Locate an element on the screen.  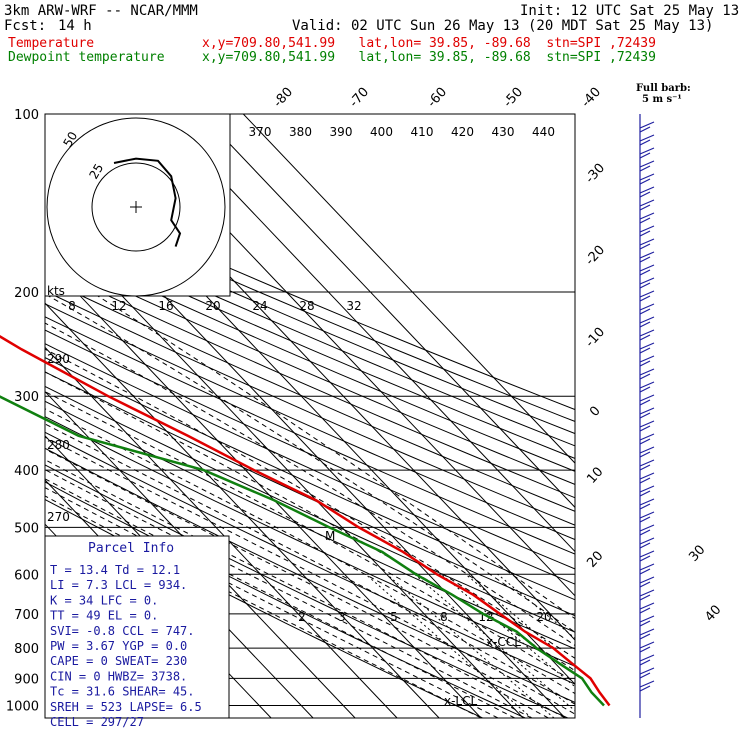
hodograph-speed-label: 20 is located at coordinates (212, 306).